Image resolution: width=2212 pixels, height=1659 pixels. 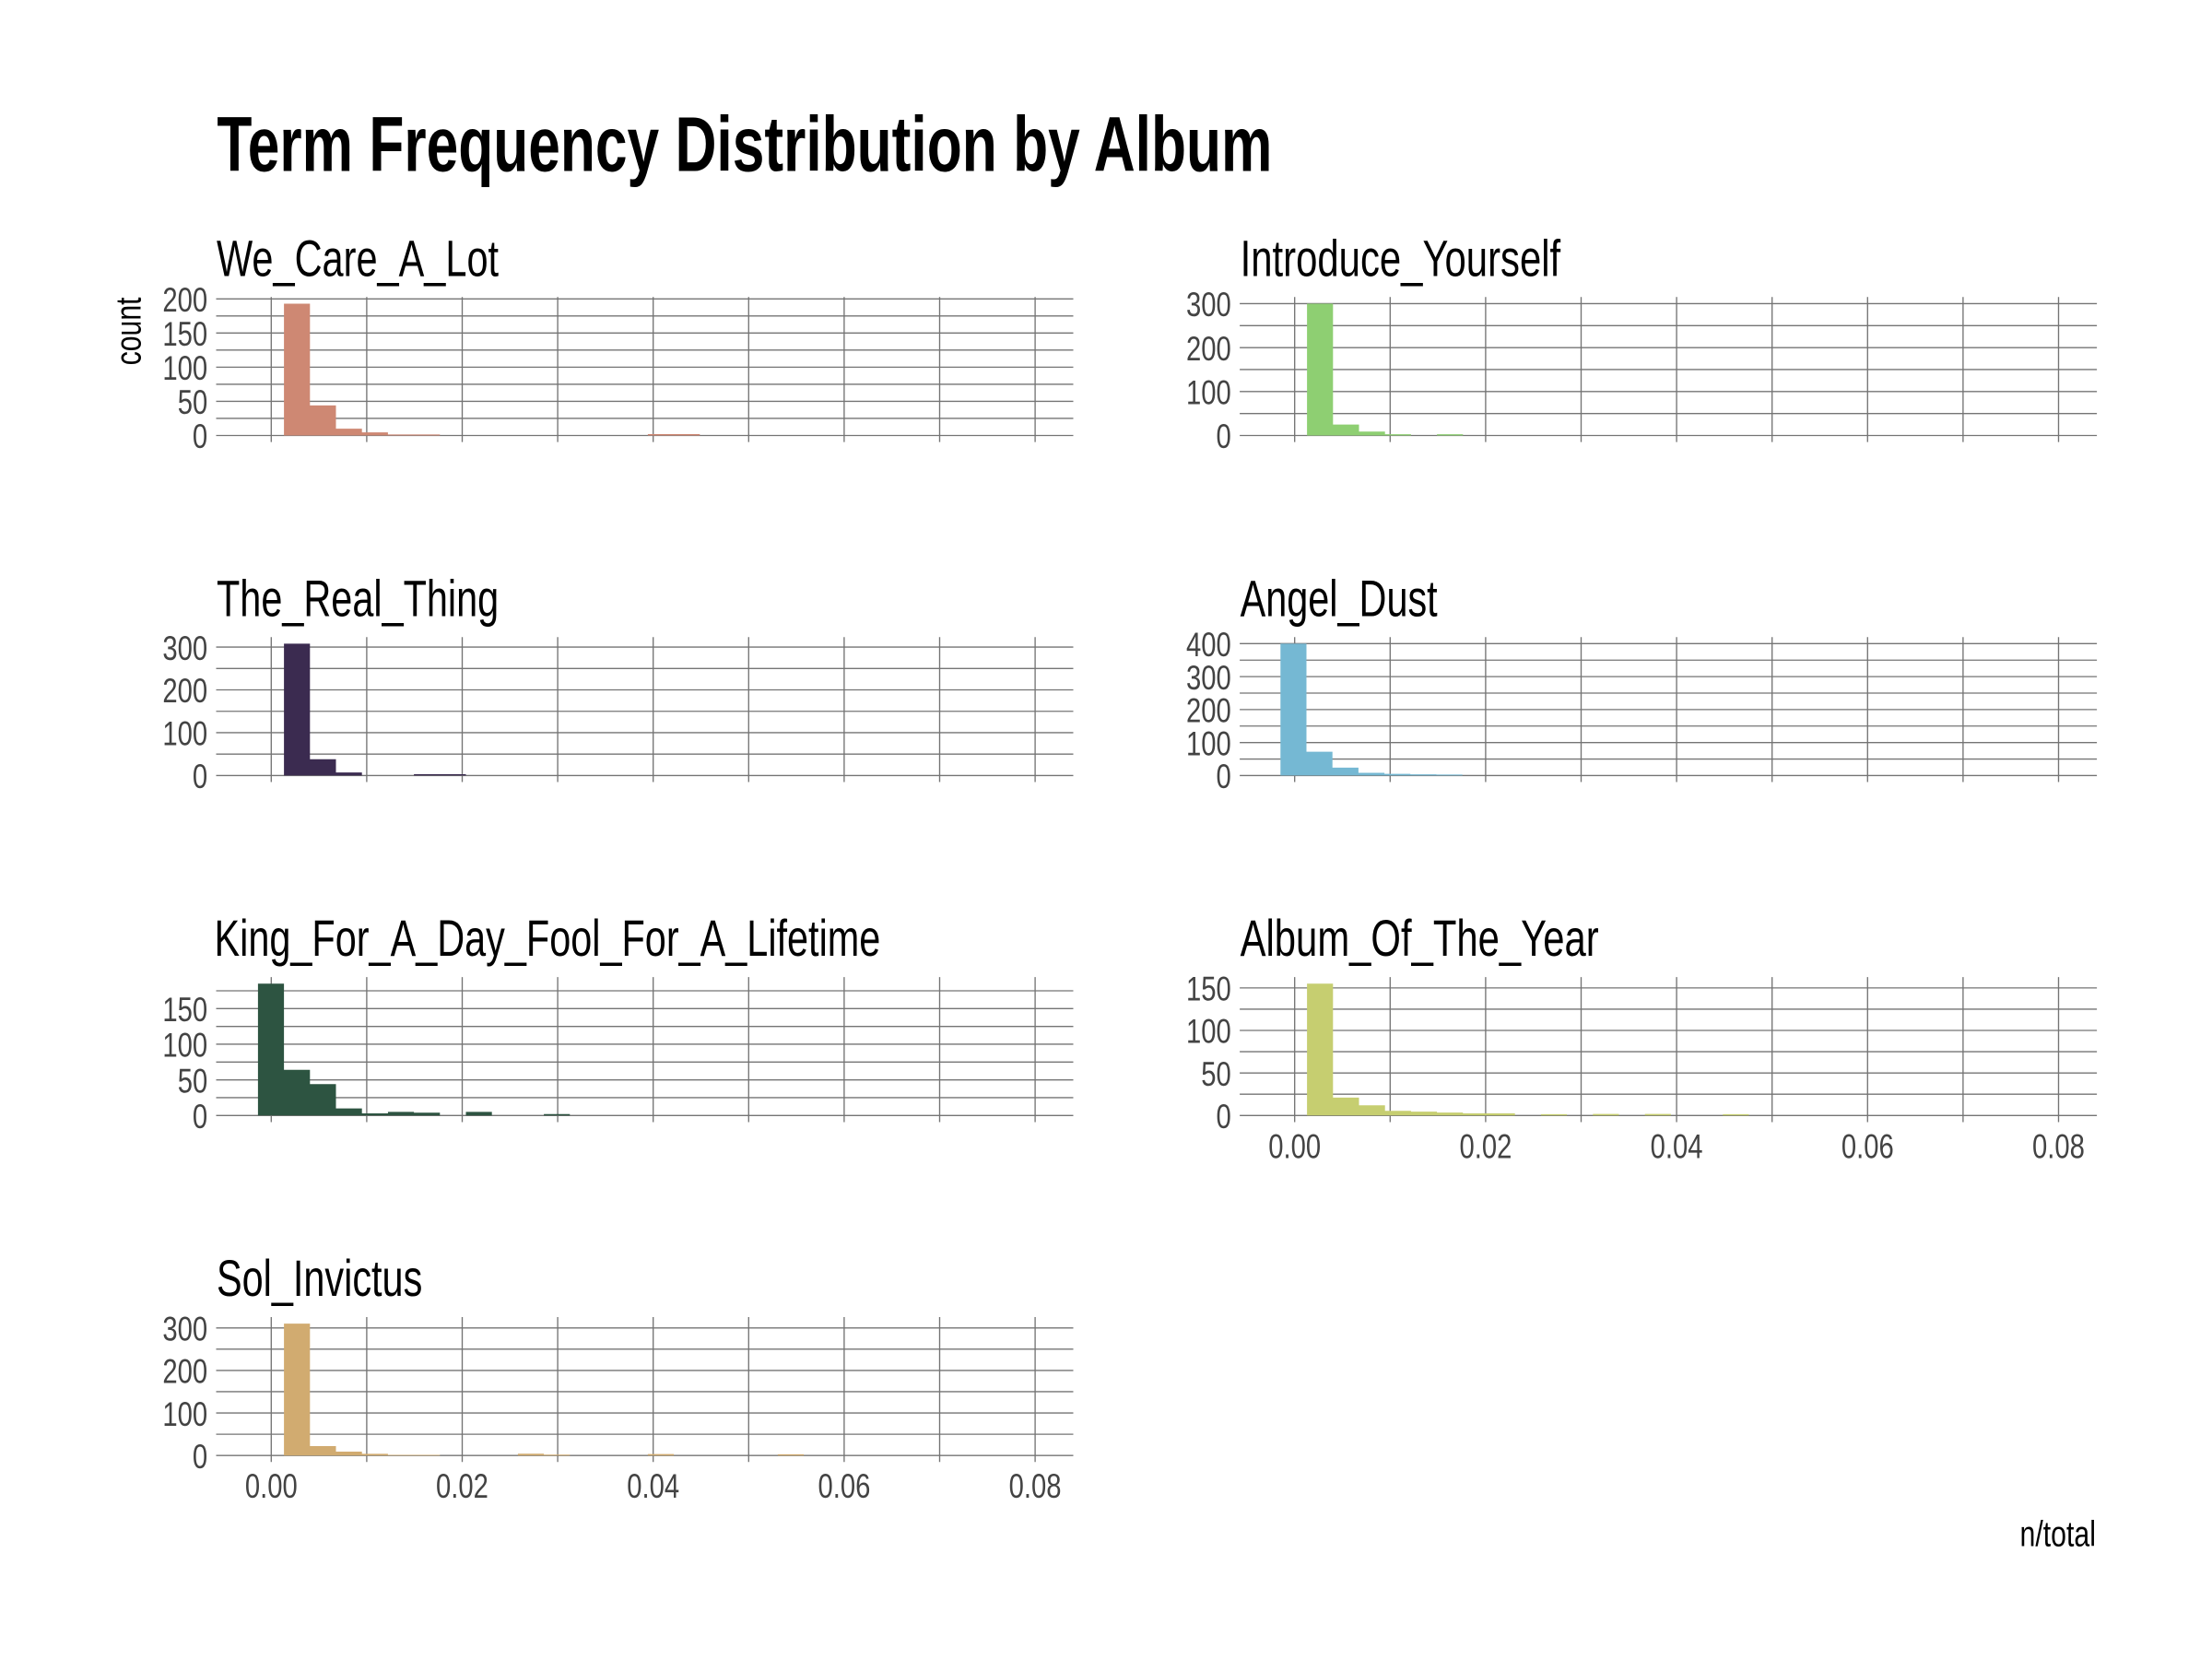 I want to click on svg-text:Term Frequency Distribution by: Term Frequency Distribution by Album, so click(x=744, y=144).